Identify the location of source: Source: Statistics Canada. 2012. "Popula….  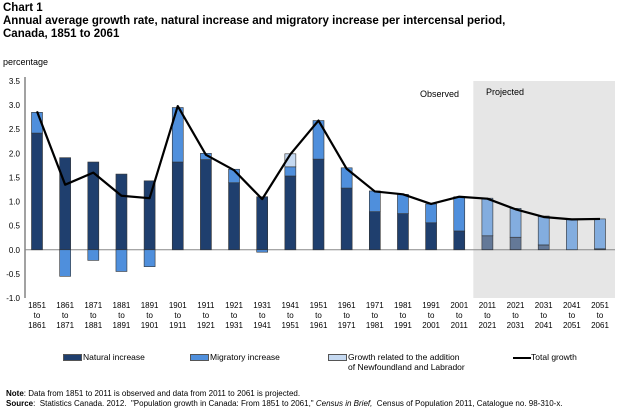
(284, 403).